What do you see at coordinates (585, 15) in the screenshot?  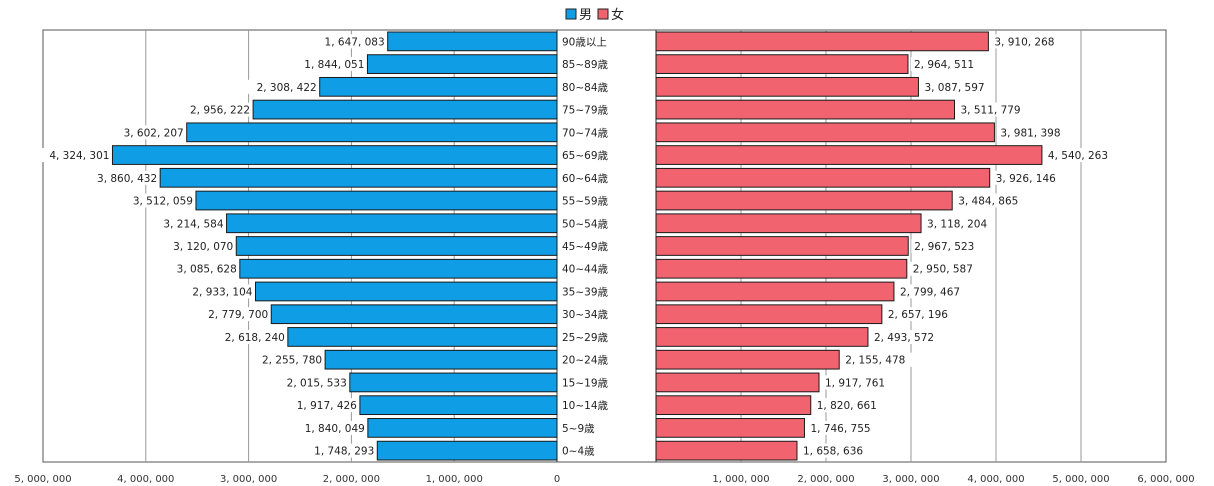 I see `legend-label-male: 男` at bounding box center [585, 15].